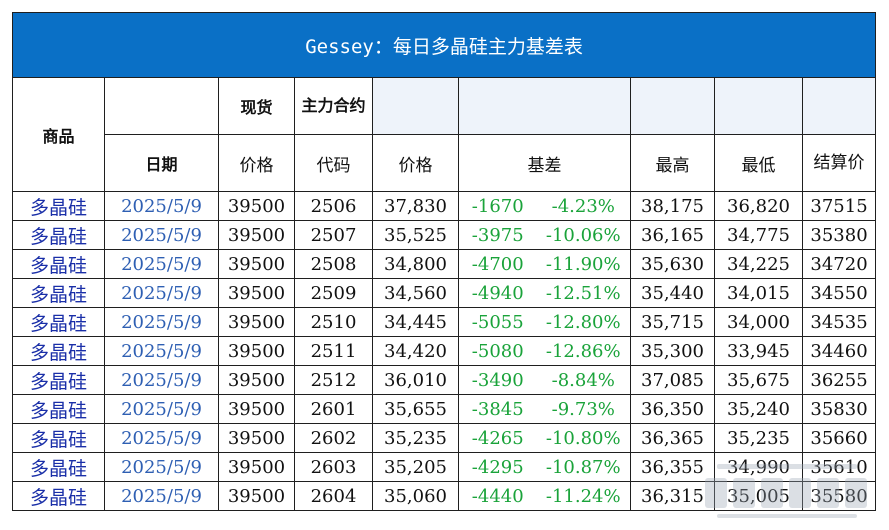  Describe the element at coordinates (839, 264) in the screenshot. I see `cell-settle: 34720` at that location.